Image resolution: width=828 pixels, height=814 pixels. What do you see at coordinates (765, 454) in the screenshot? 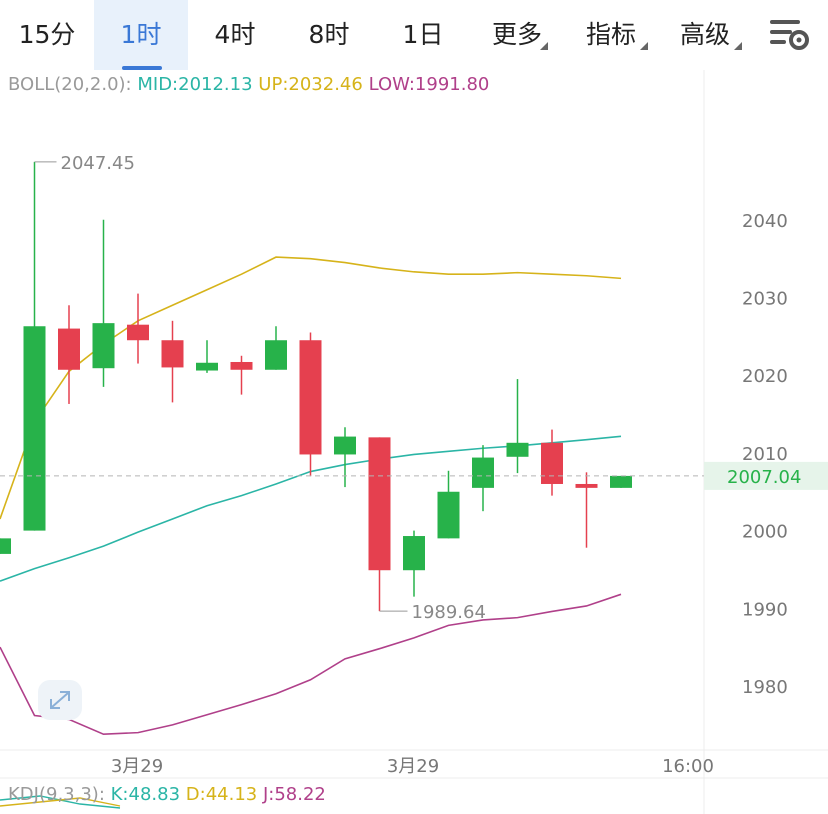
I see `y-tick-label: 2010` at bounding box center [765, 454].